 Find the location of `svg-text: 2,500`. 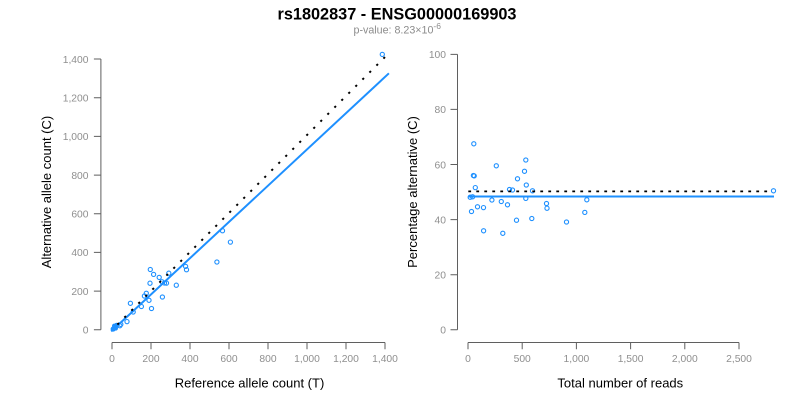

svg-text: 2,500 is located at coordinates (739, 359).